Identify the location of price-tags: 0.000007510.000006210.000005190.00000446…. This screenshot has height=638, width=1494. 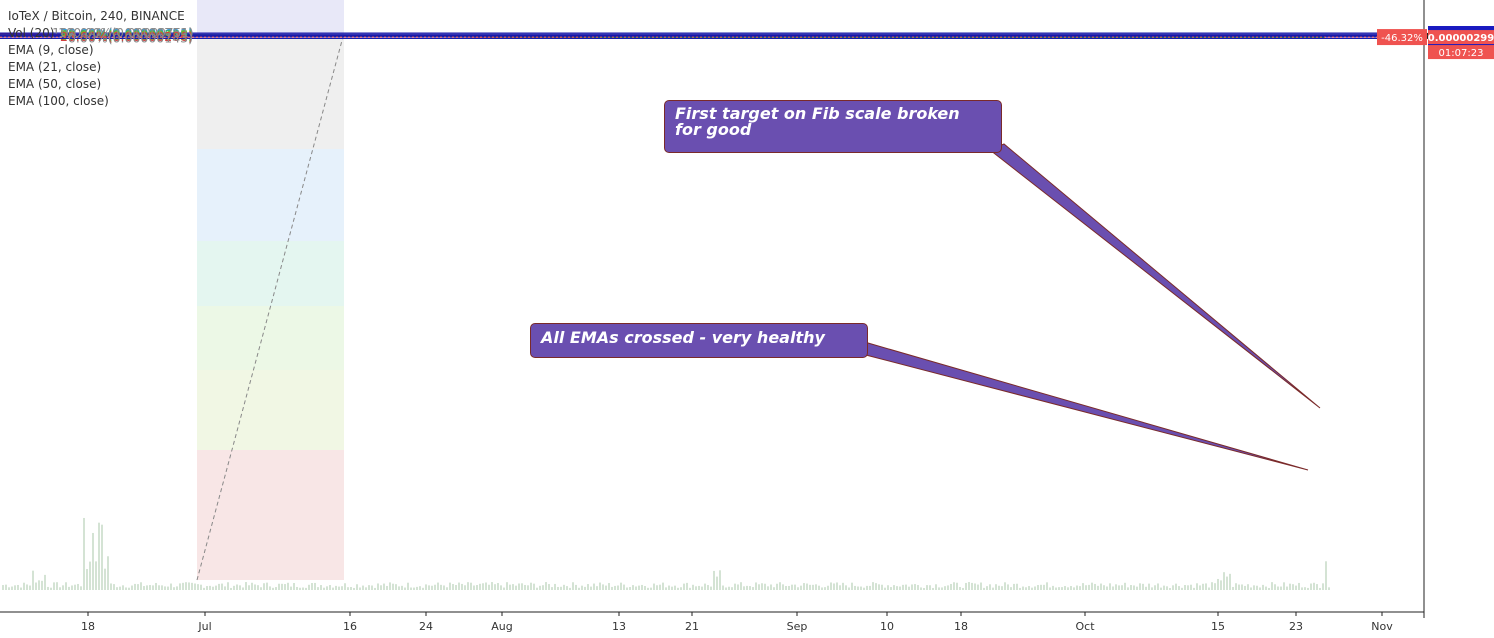
(1435, 43).